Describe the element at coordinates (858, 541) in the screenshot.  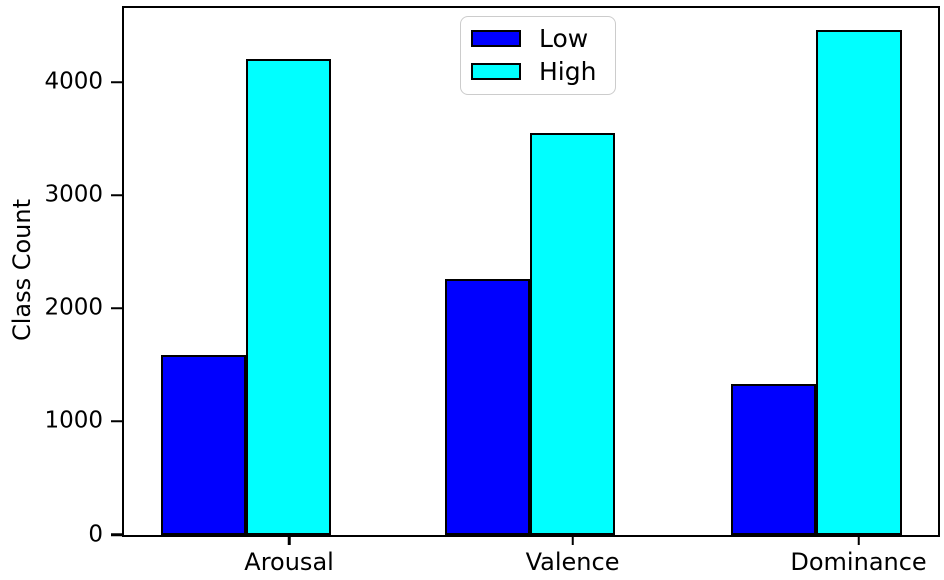
I see `x-tick-mark-dominance` at that location.